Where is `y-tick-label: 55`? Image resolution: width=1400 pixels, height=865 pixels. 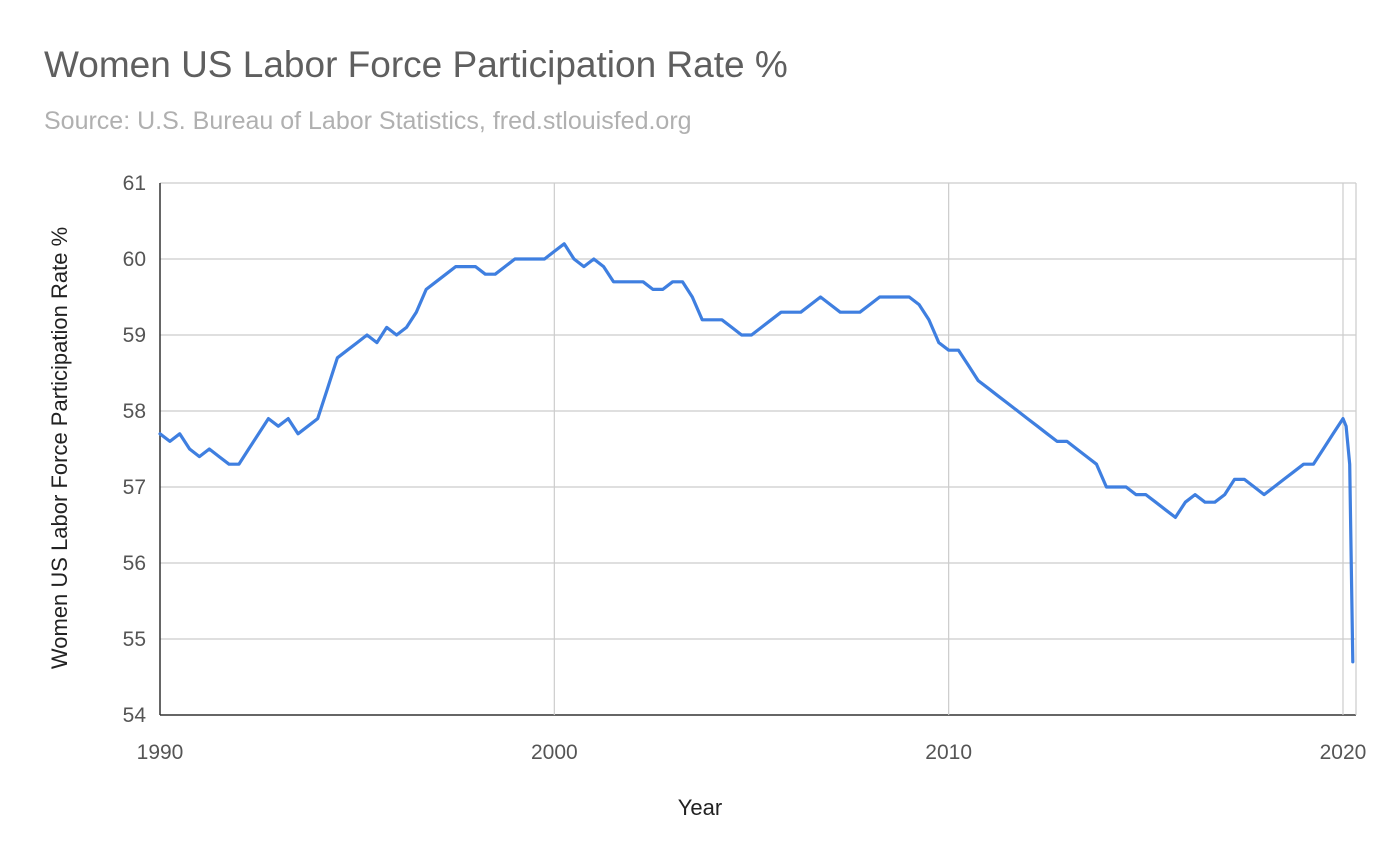
y-tick-label: 55 is located at coordinates (134, 639).